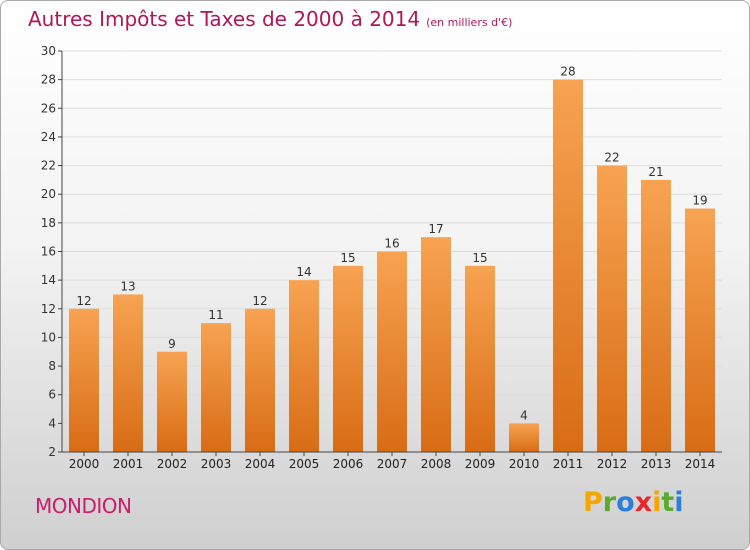  Describe the element at coordinates (52, 366) in the screenshot. I see `y-tick-label: 8` at that location.